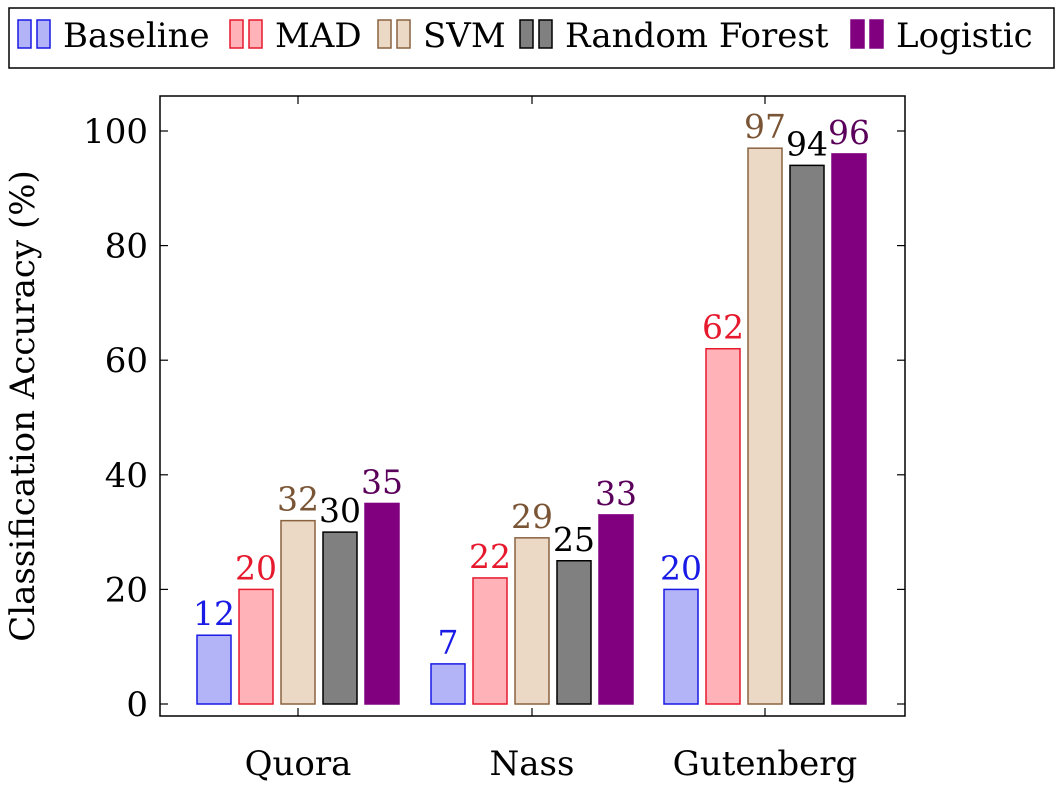 The width and height of the screenshot is (1063, 788). Describe the element at coordinates (490, 556) in the screenshot. I see `data-label: 22` at that location.